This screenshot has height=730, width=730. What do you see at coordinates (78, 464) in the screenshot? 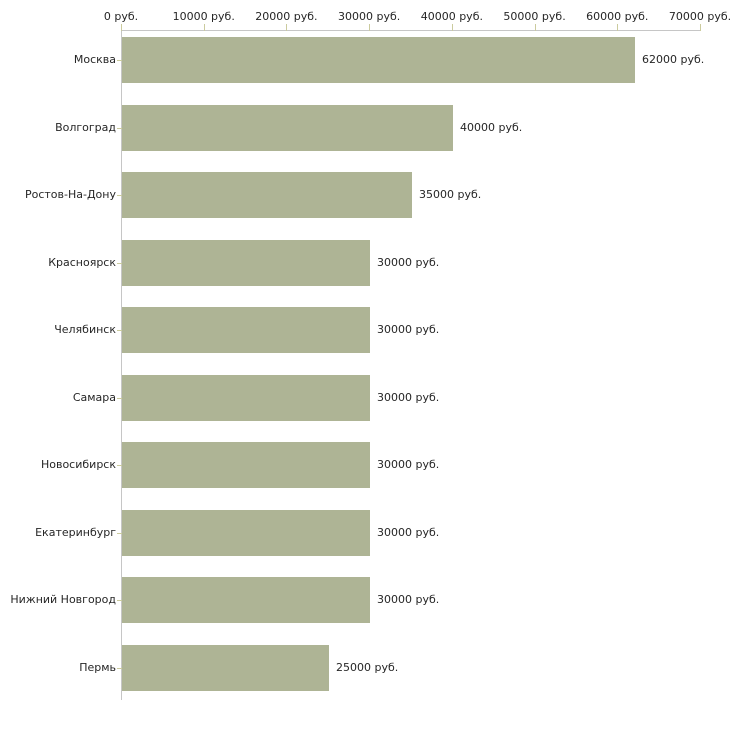
I see `category-label: Новосибирск` at bounding box center [78, 464].